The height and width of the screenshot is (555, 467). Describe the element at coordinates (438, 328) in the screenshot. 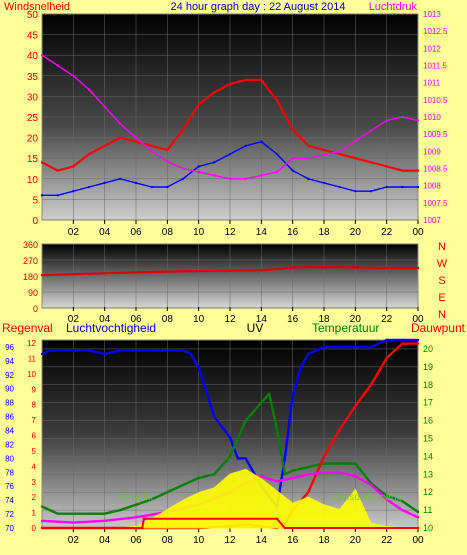

I see `dewpoint-title: Dauwpunt` at that location.